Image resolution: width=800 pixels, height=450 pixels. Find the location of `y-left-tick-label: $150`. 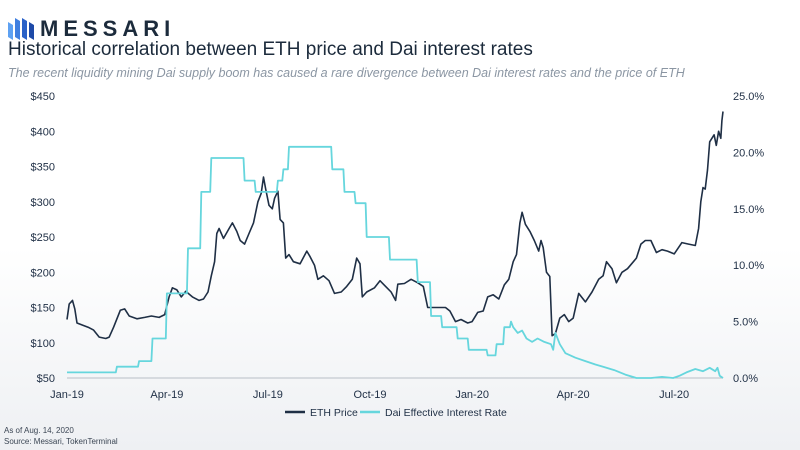

y-left-tick-label: $150 is located at coordinates (43, 309).